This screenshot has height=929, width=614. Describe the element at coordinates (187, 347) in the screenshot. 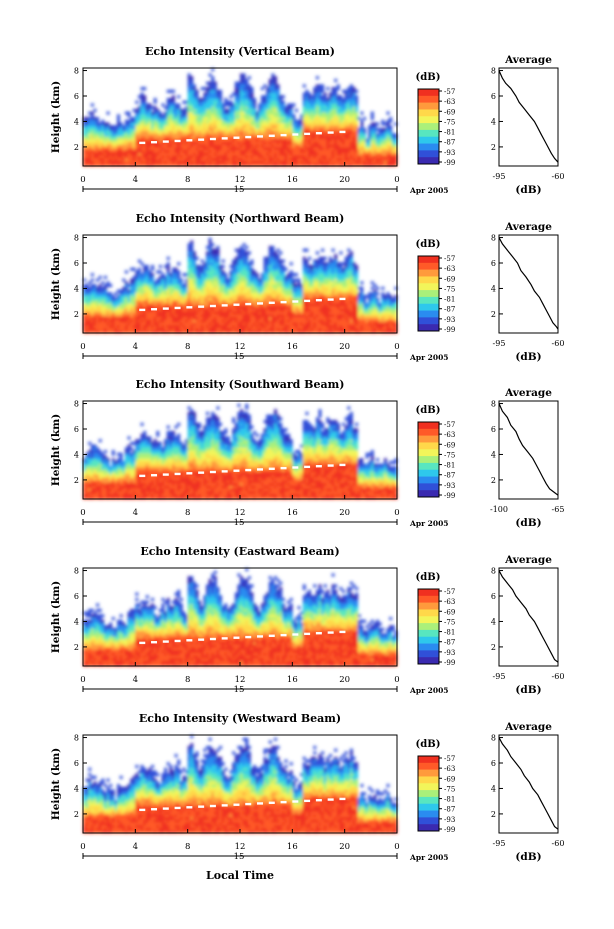

I see `x-tick-label: 8` at that location.